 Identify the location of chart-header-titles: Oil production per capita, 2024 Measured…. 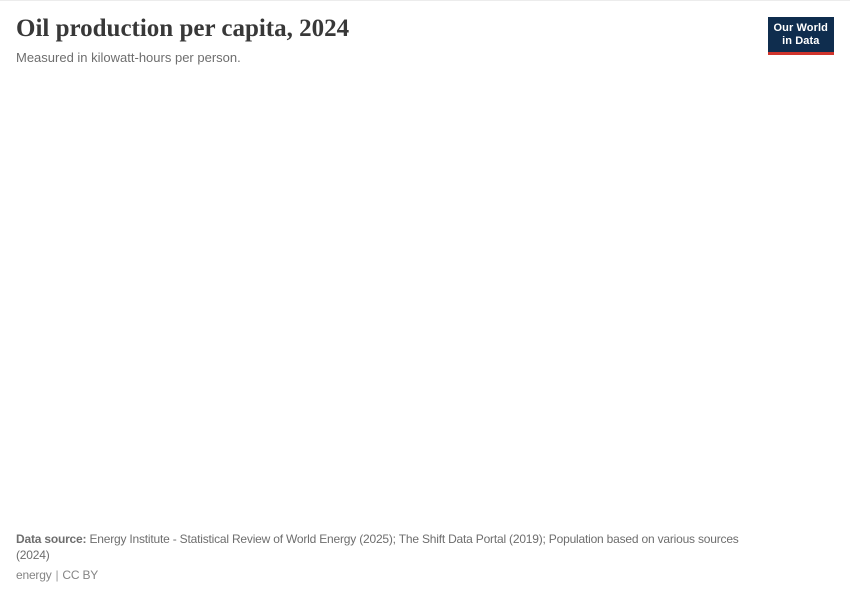
(182, 40).